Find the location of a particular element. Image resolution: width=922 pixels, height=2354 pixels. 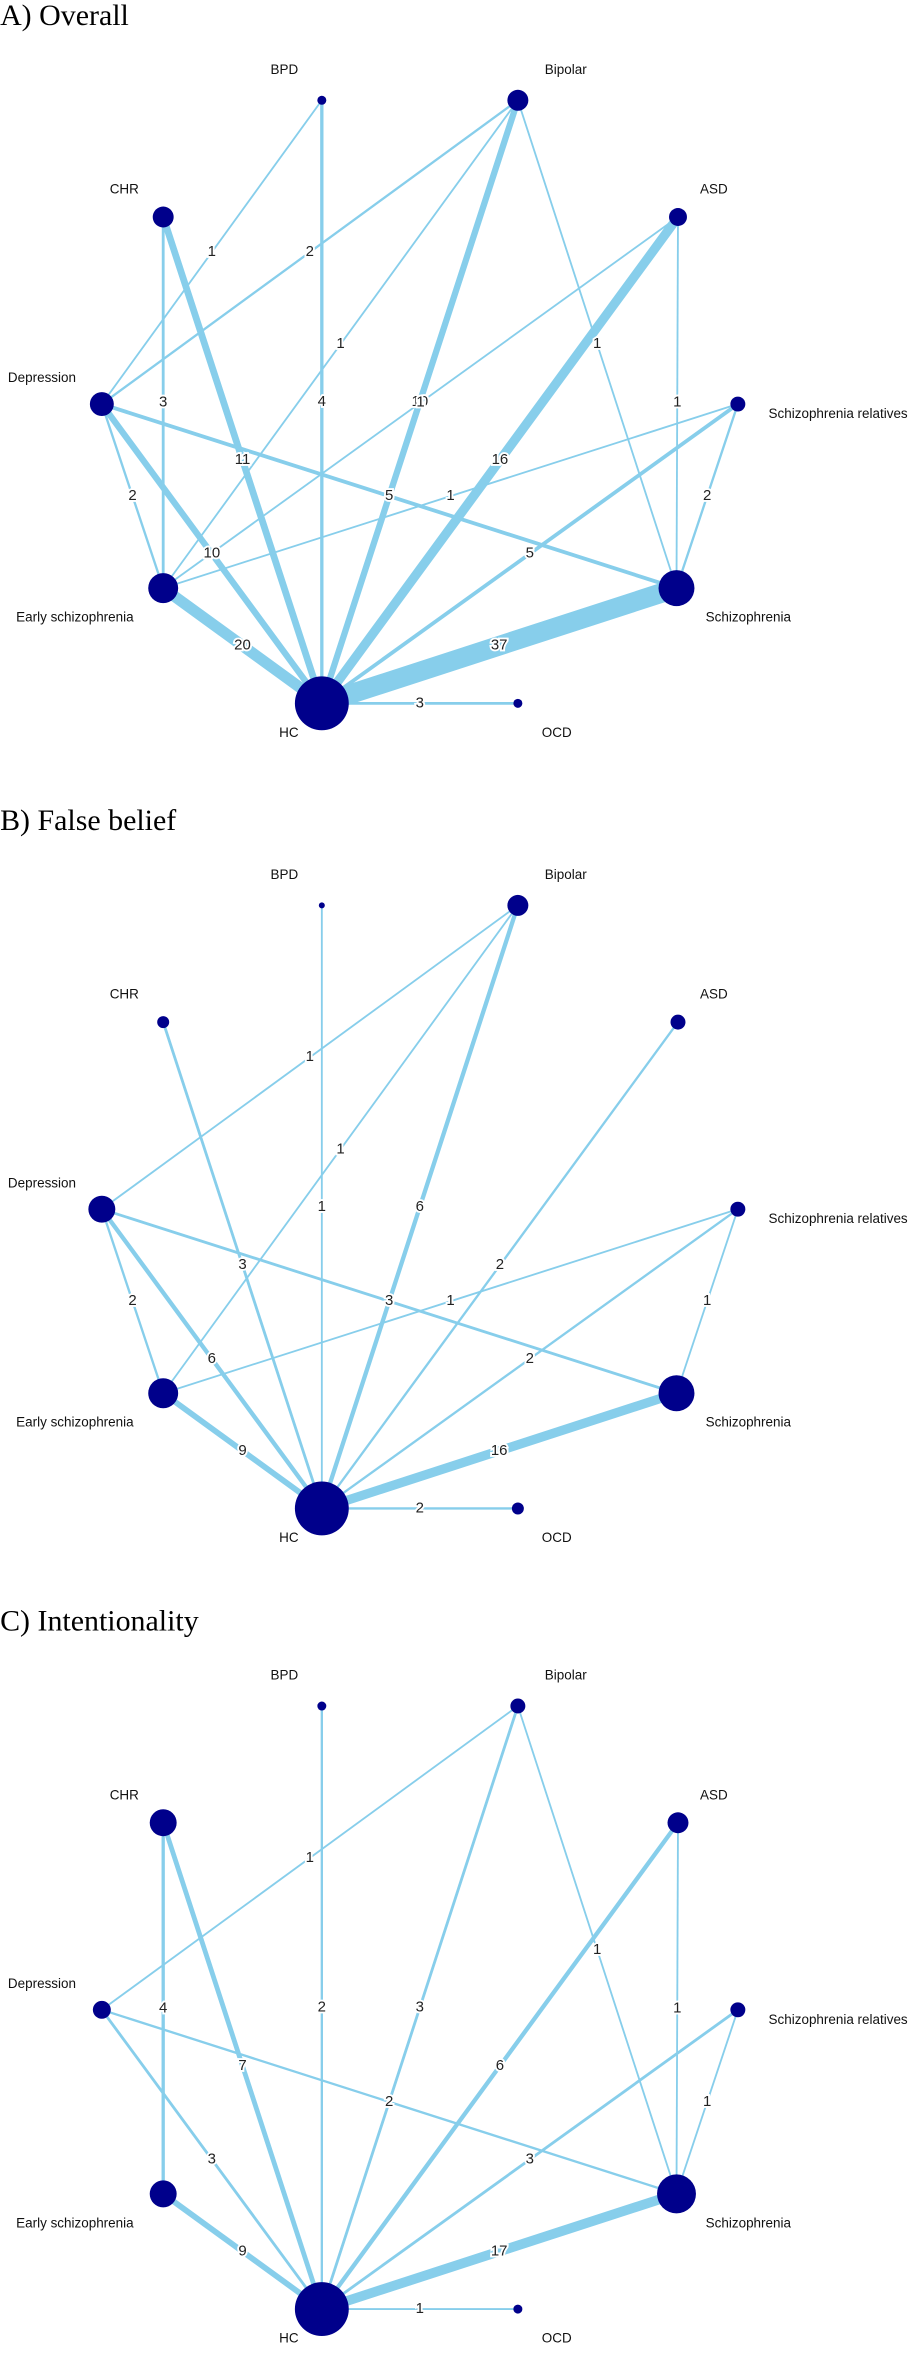

panel-title: C) Intentionality is located at coordinates (99, 1621).